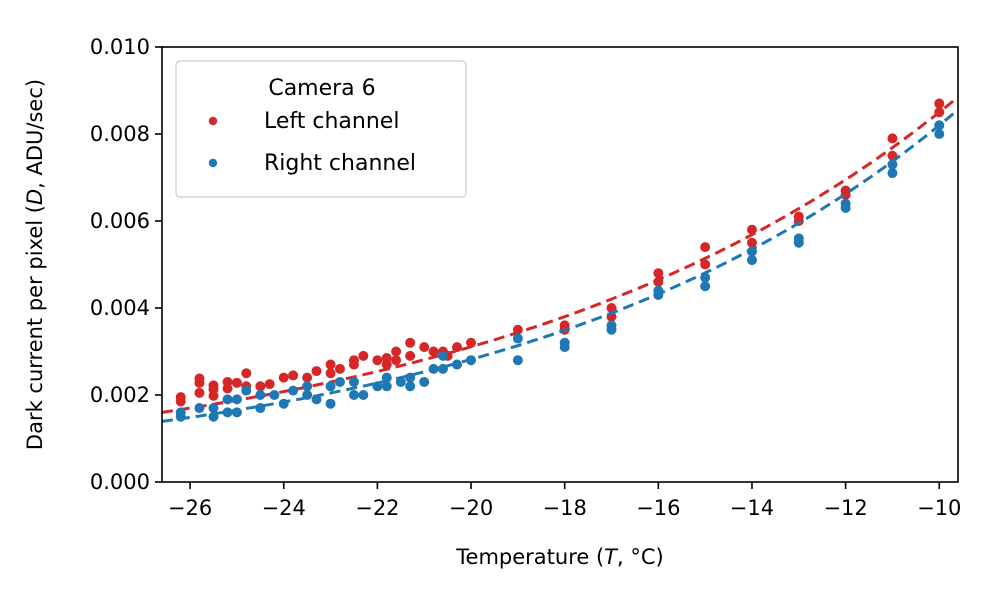 Image resolution: width=983 pixels, height=593 pixels. Describe the element at coordinates (471, 508) in the screenshot. I see `x-tick-label: −20` at that location.